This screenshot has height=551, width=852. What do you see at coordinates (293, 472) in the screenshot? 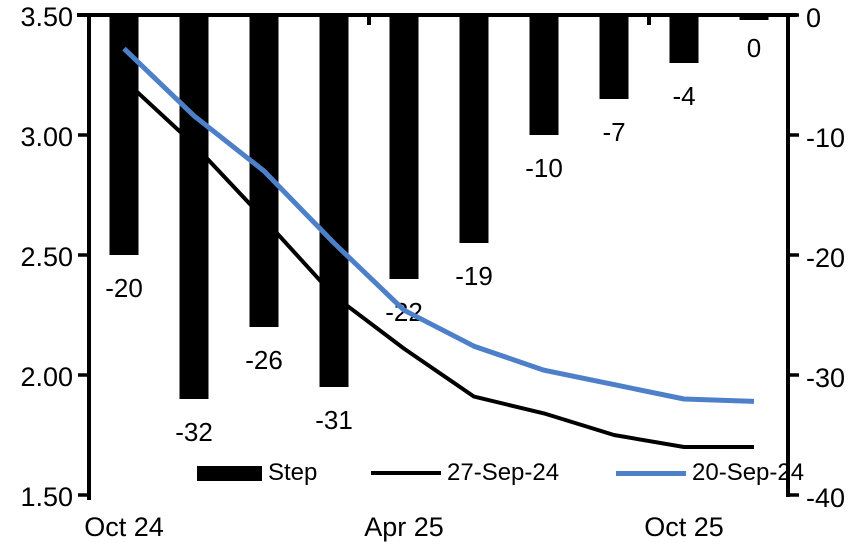
I see `legend-label-step: Step` at bounding box center [293, 472].